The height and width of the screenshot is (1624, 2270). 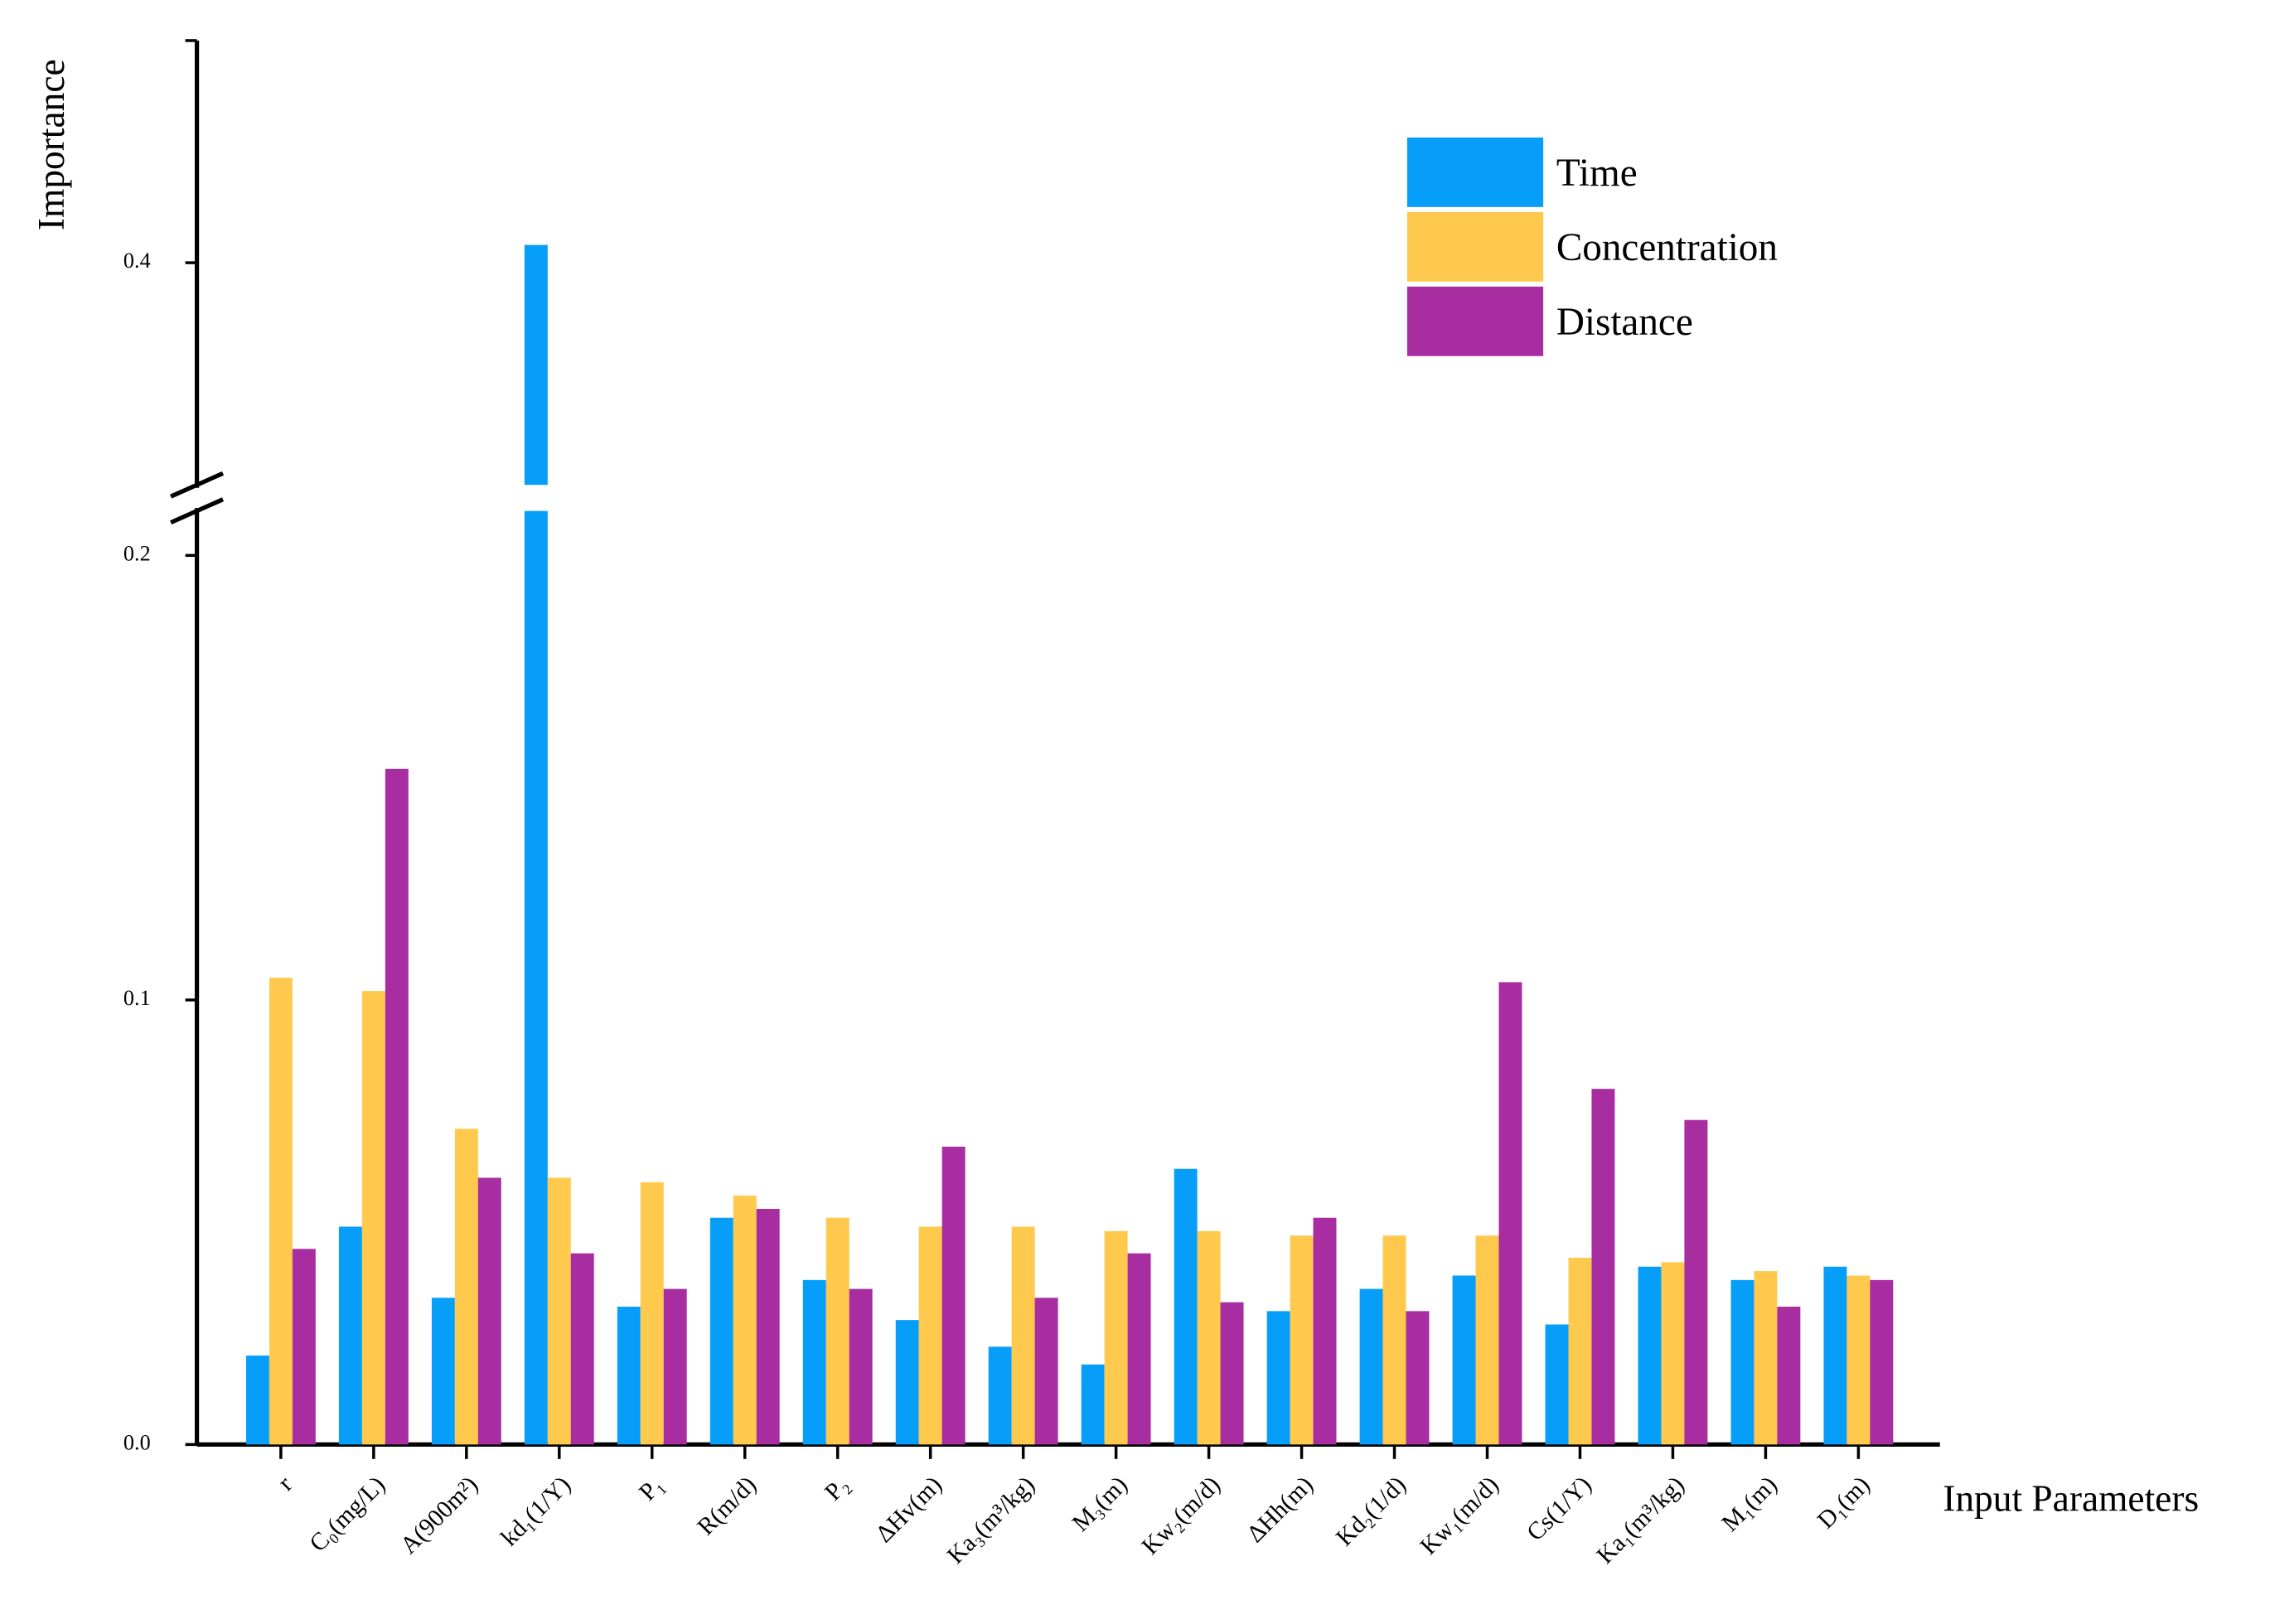 What do you see at coordinates (1750, 1505) in the screenshot?
I see `x-tick-label: M₁(m)` at bounding box center [1750, 1505].